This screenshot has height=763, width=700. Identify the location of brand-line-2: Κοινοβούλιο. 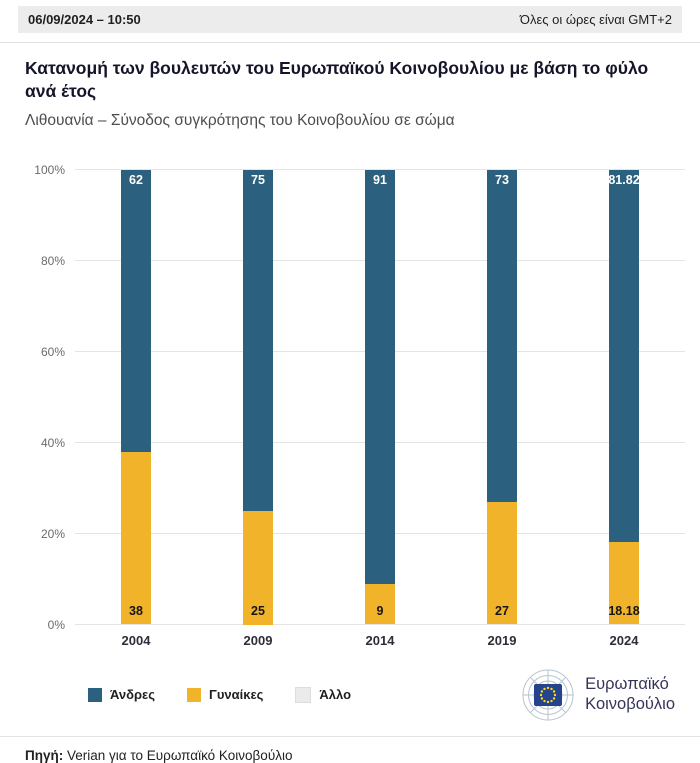
(630, 703).